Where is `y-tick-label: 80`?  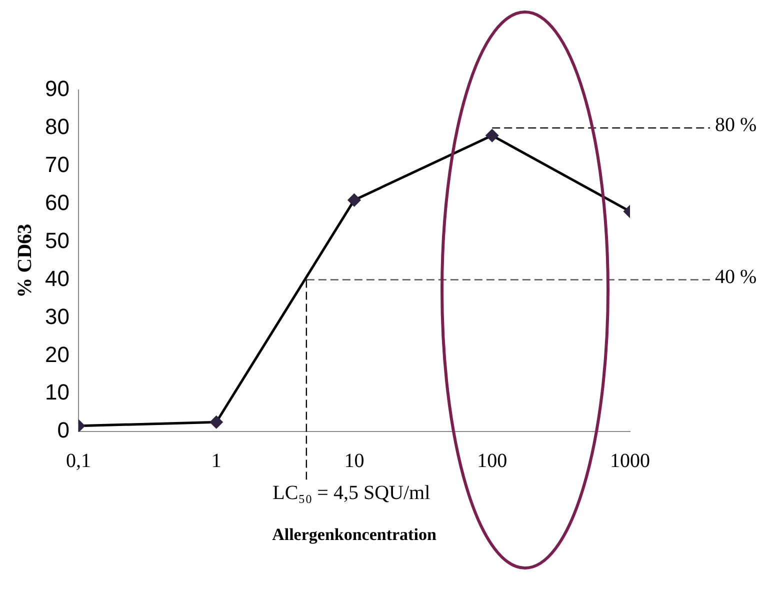 y-tick-label: 80 is located at coordinates (57, 127).